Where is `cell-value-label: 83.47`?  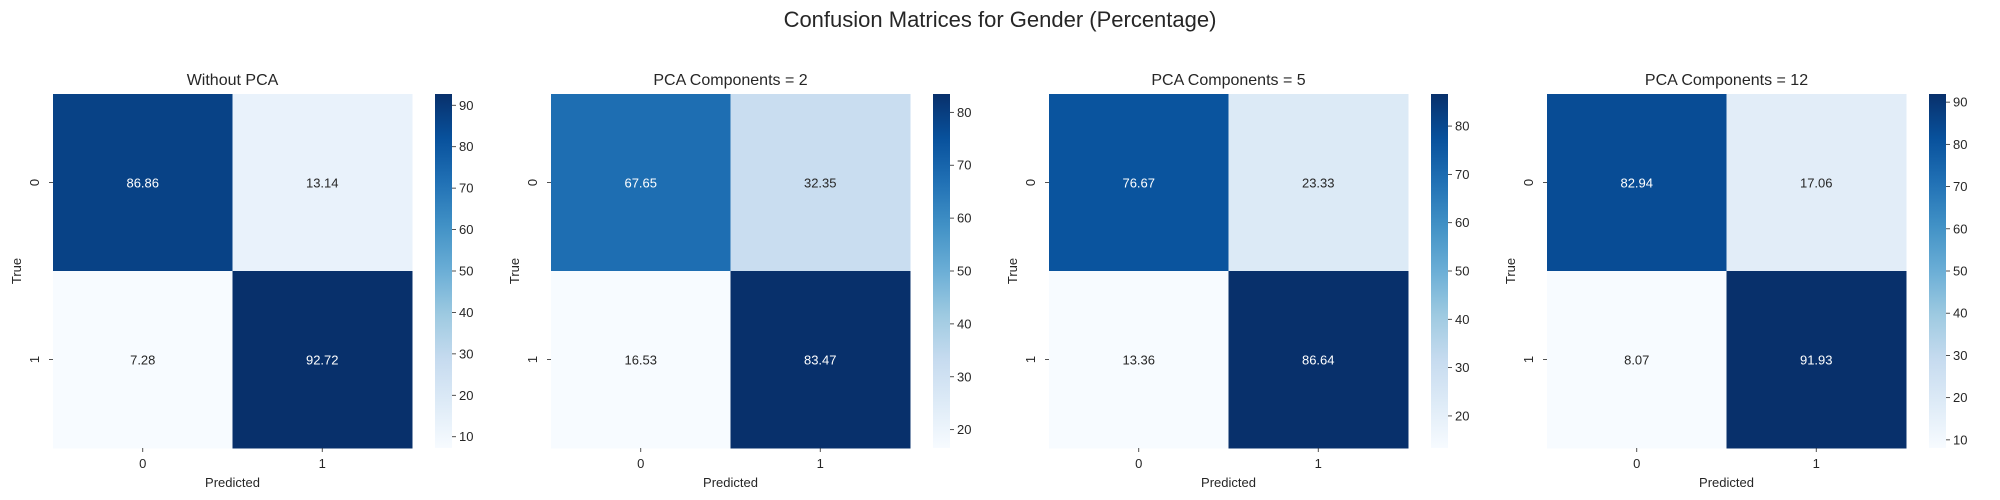 cell-value-label: 83.47 is located at coordinates (820, 360).